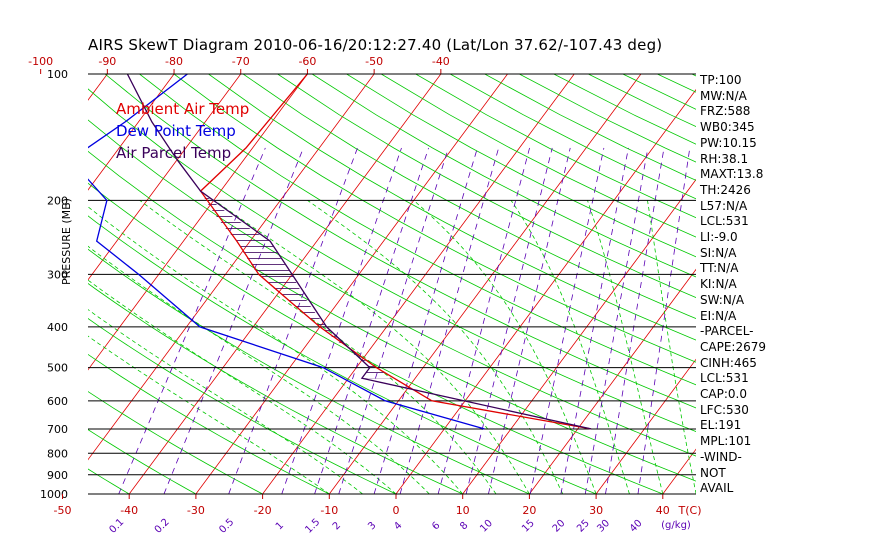 Image resolution: width=870 pixels, height=560 pixels. Describe the element at coordinates (724, 378) in the screenshot. I see `stat-item: LCL:531` at that location.